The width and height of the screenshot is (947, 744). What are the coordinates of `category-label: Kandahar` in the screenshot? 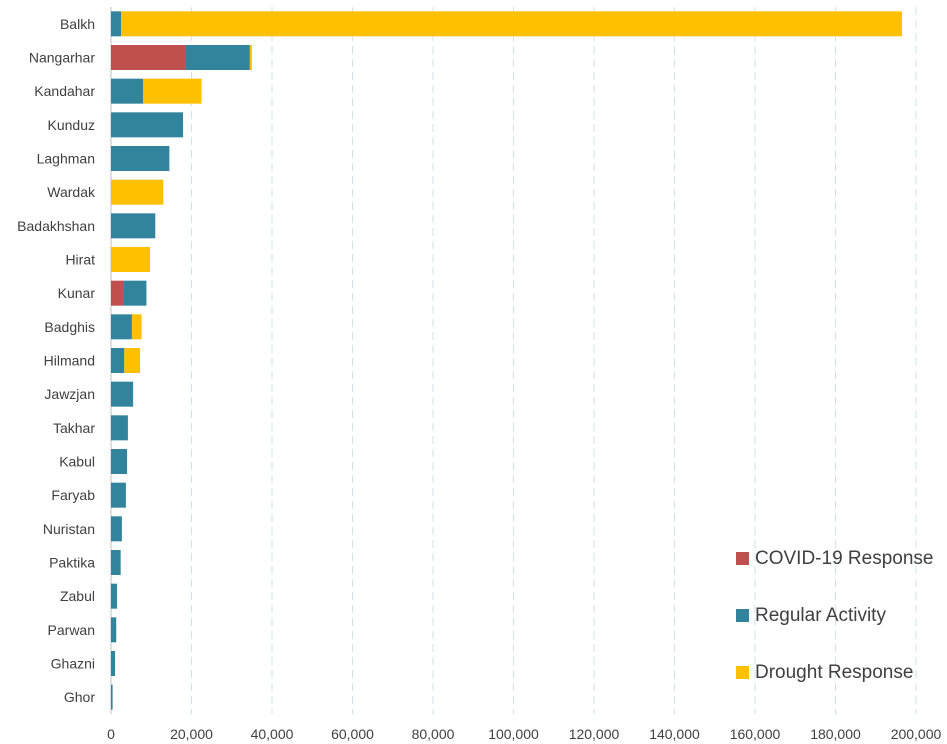 It's located at (64, 91).